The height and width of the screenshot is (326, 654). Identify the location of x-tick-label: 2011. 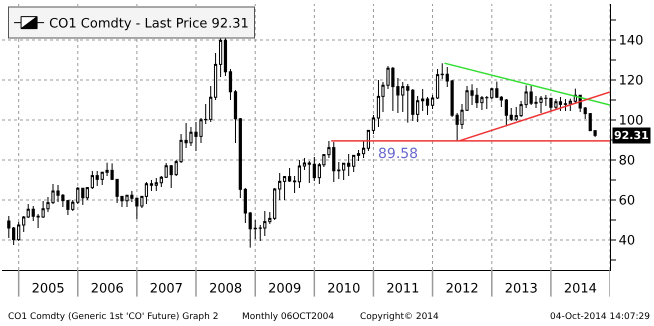
(403, 289).